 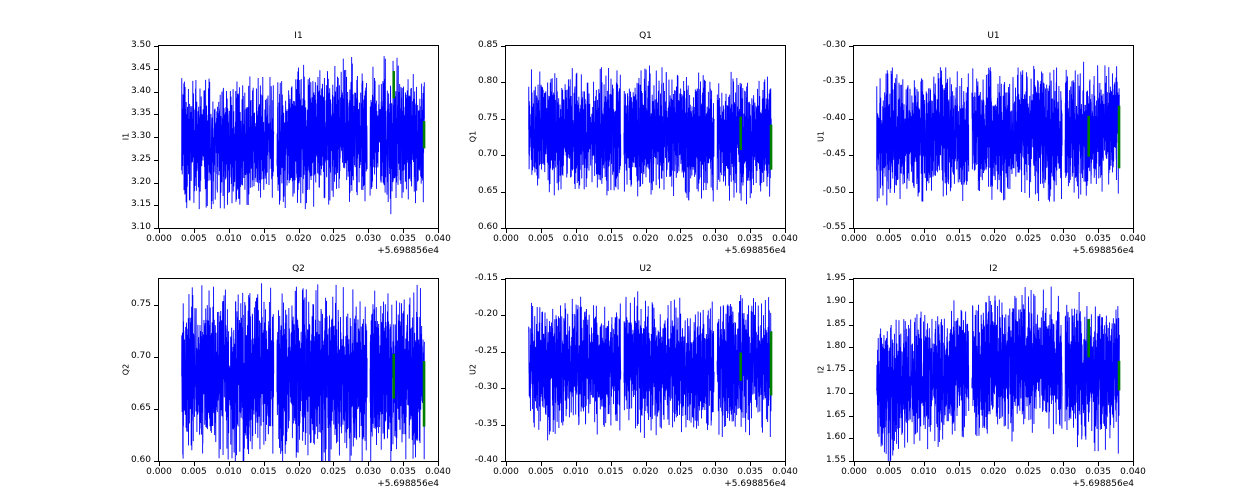 What do you see at coordinates (835, 391) in the screenshot?
I see `y-tick-label: 1.70` at bounding box center [835, 391].